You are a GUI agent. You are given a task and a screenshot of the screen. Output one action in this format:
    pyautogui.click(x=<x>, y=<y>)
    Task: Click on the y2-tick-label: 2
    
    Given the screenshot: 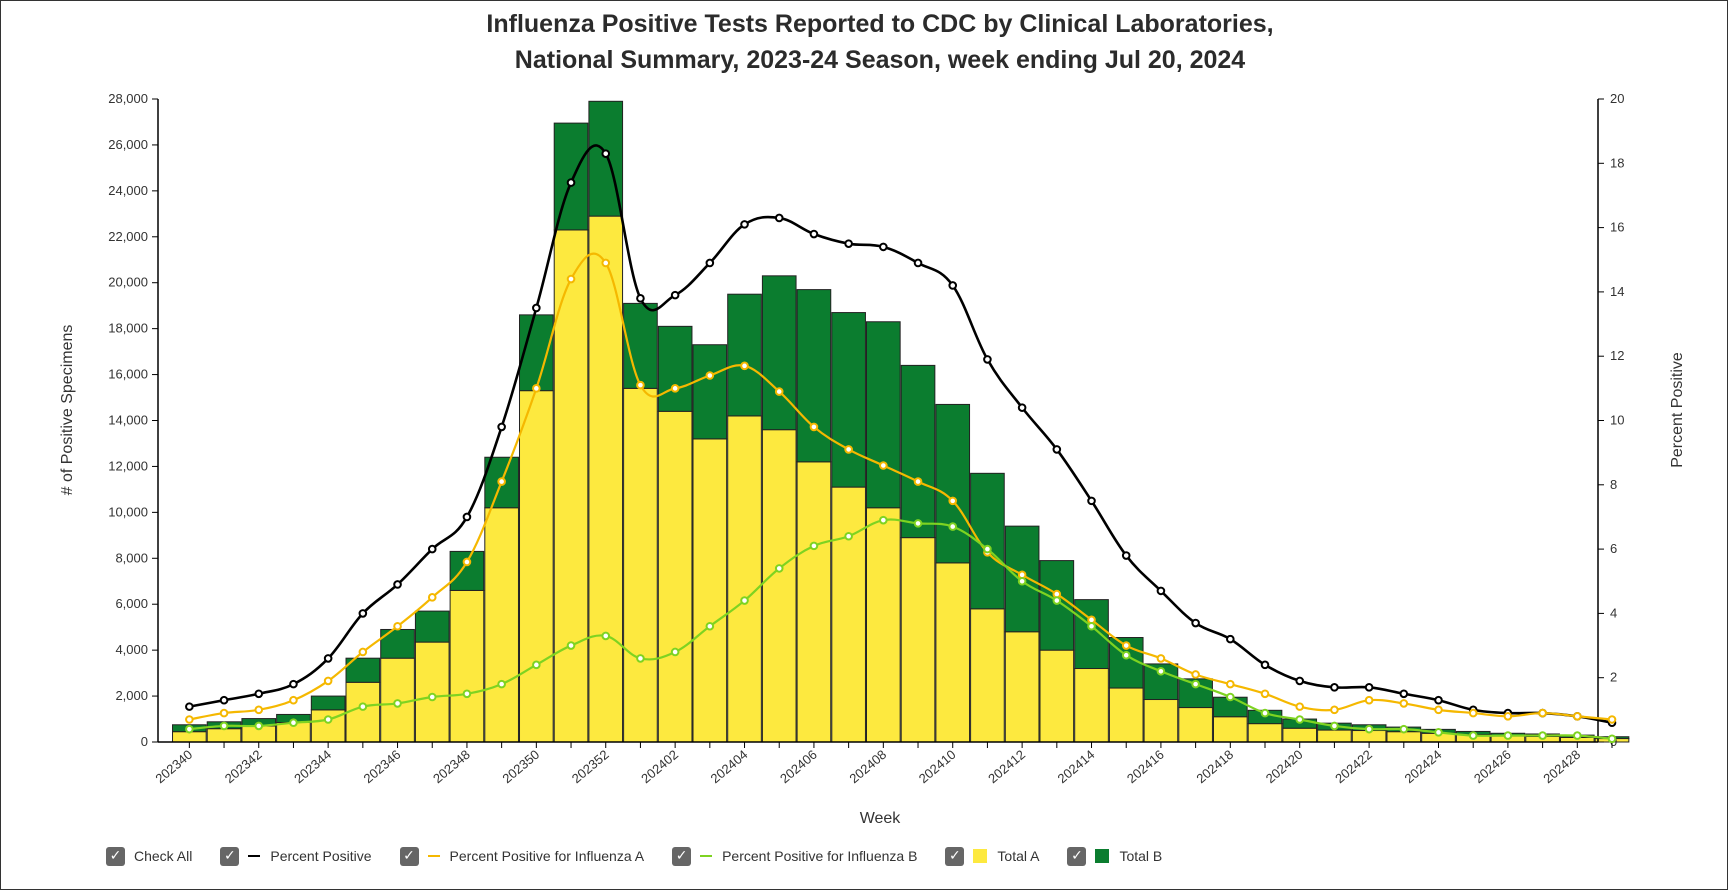 What is the action you would take?
    pyautogui.click(x=1613, y=677)
    